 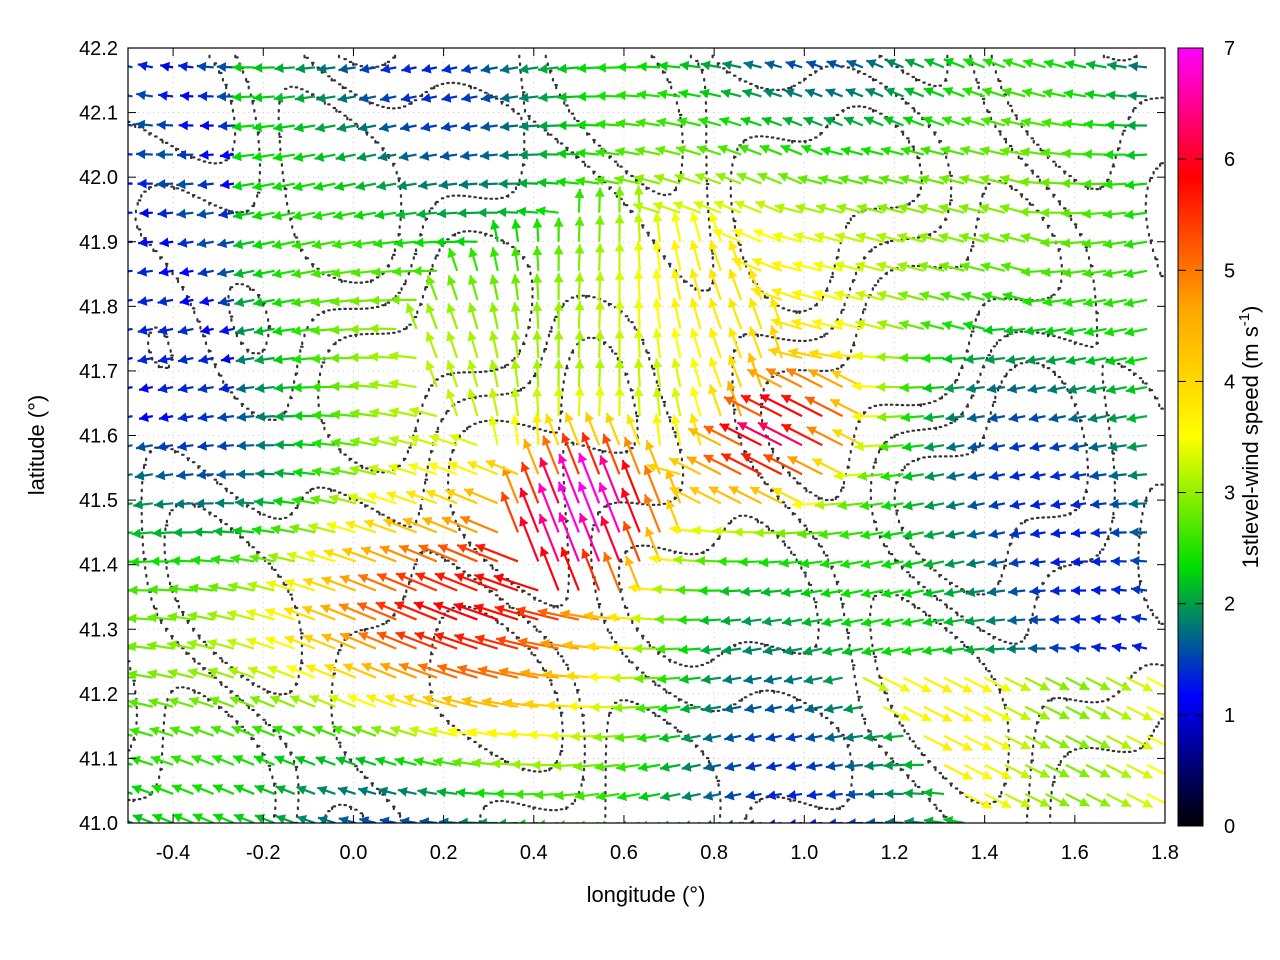 I want to click on y-tick-label: 41.2, so click(x=98, y=695).